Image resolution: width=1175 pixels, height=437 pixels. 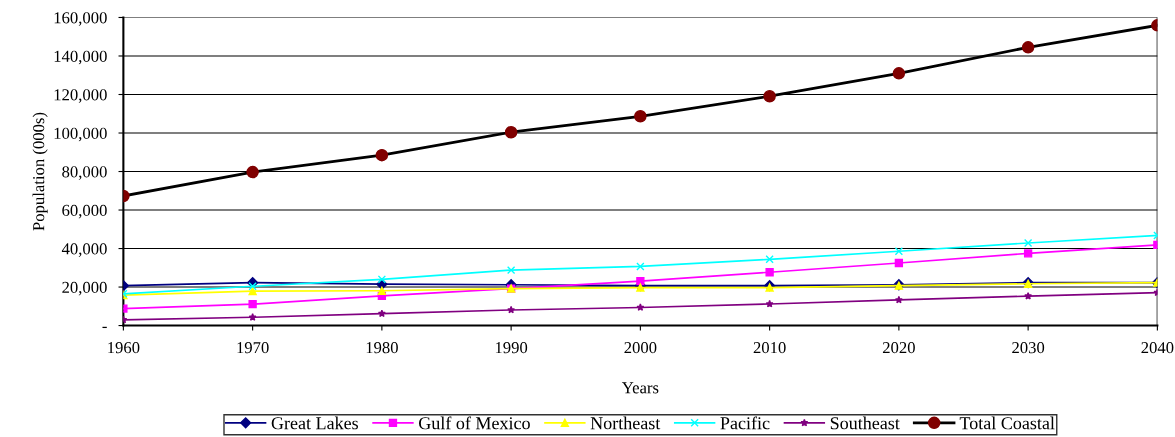 What do you see at coordinates (80, 134) in the screenshot?
I see `y-tick-label: 100,000` at bounding box center [80, 134].